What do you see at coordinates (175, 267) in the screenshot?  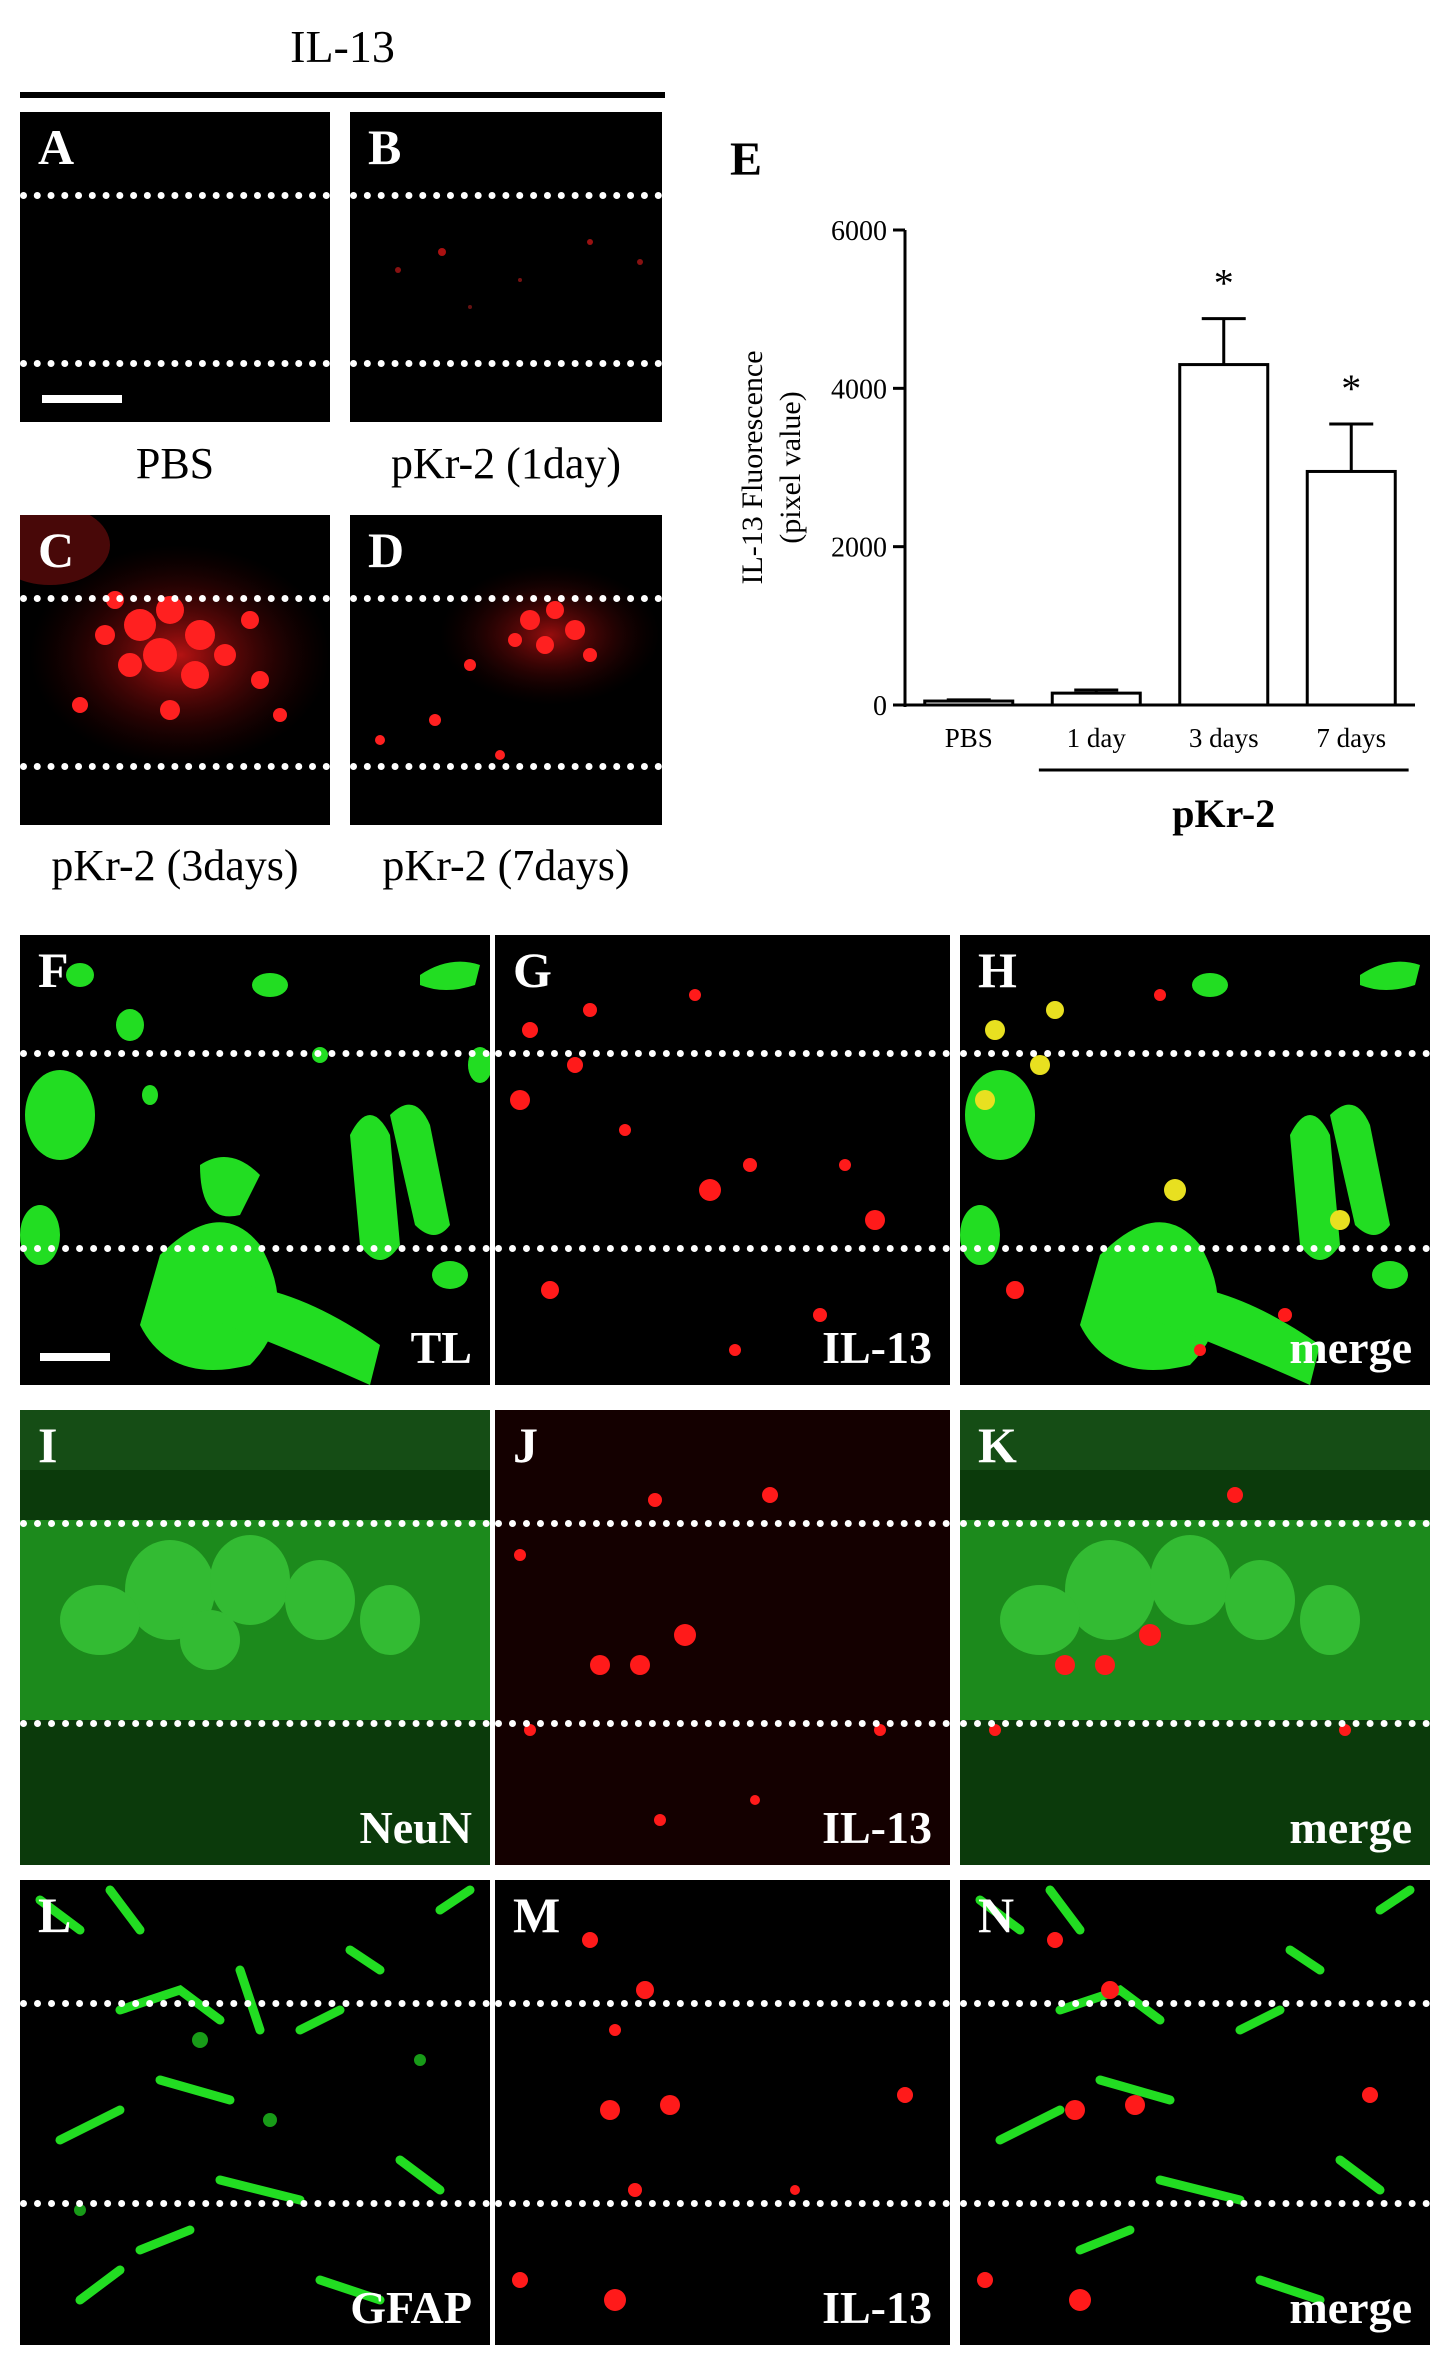 I see `panel-a: A` at bounding box center [175, 267].